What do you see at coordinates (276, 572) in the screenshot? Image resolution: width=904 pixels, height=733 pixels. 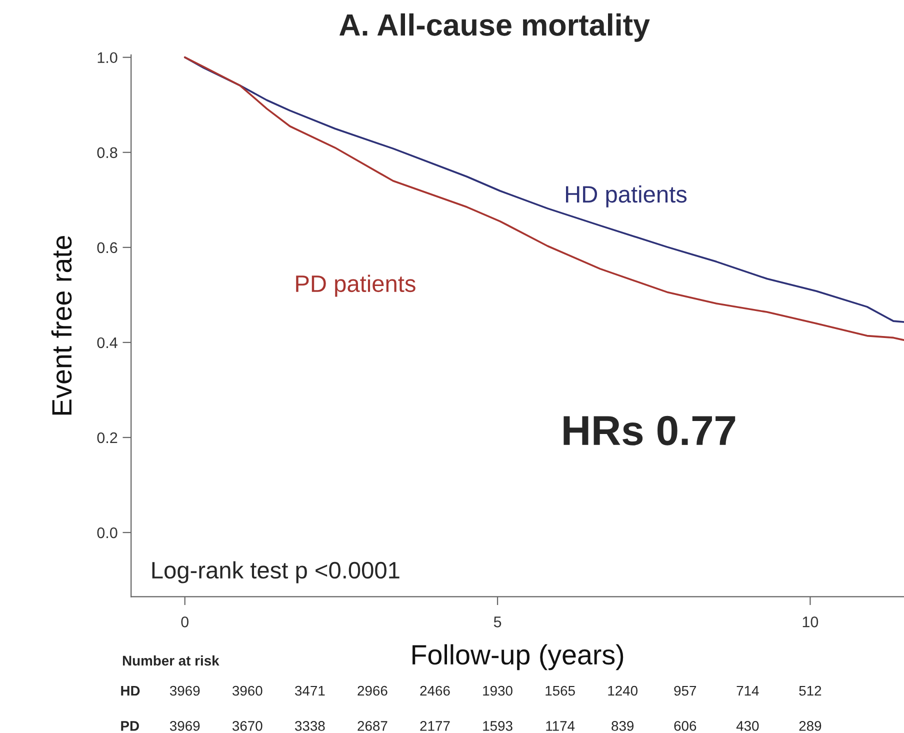 I see `annotation: Log-rank test p <0.0001` at bounding box center [276, 572].